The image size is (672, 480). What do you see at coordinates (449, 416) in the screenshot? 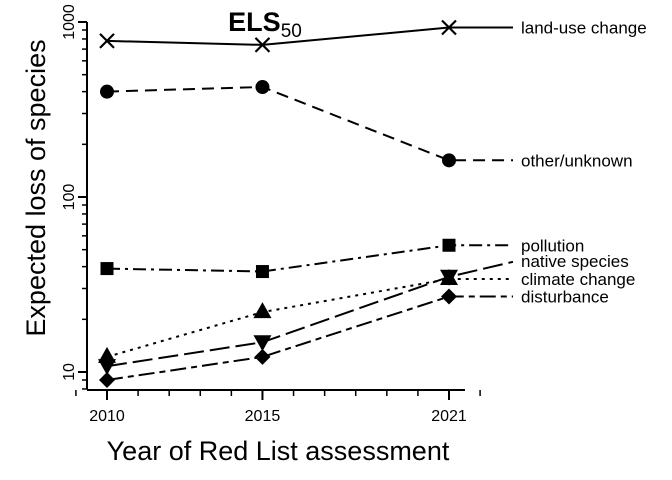
I see `x-tick-label: 2021` at bounding box center [449, 416].